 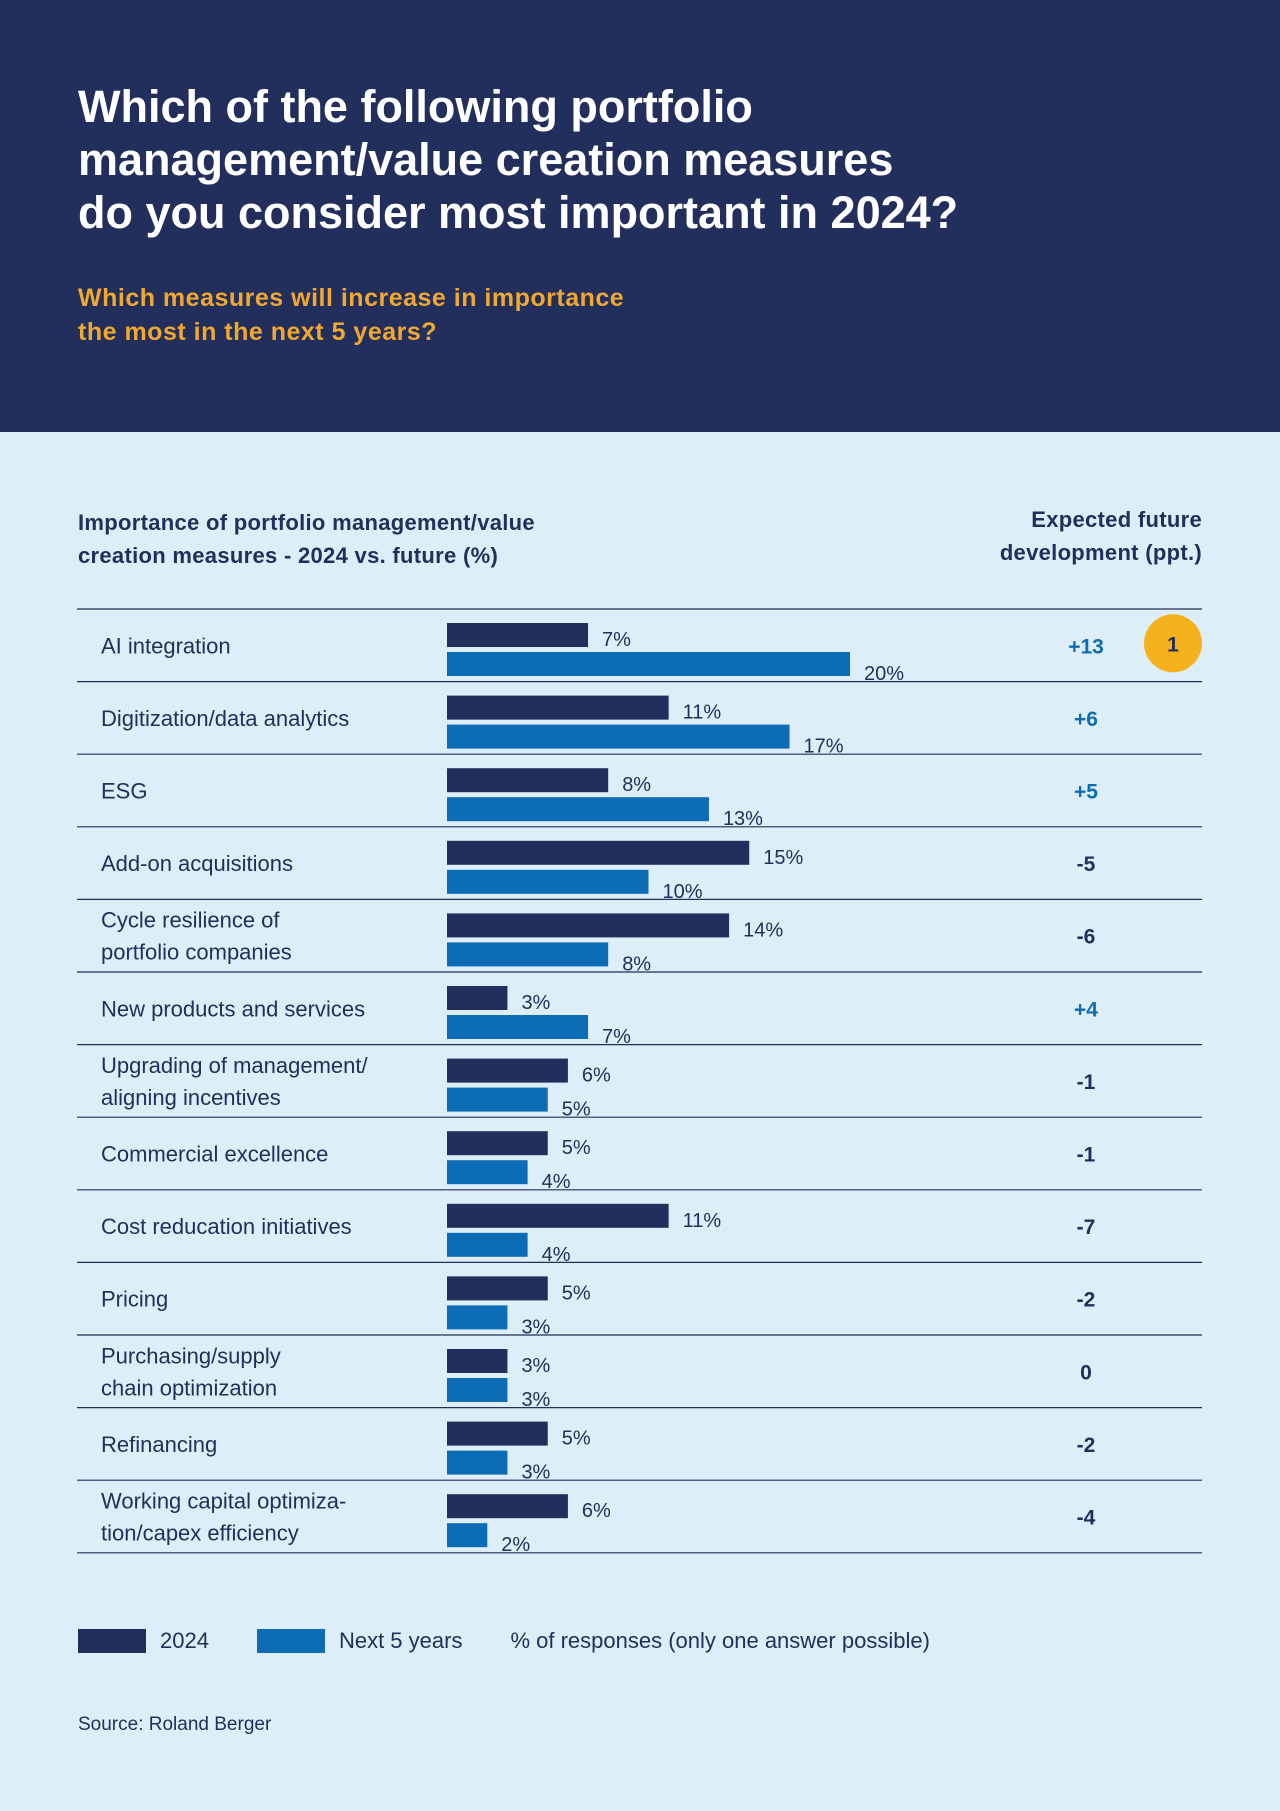 What do you see at coordinates (200, 1533) in the screenshot?
I see `category-label-line: tion/capex efficiency` at bounding box center [200, 1533].